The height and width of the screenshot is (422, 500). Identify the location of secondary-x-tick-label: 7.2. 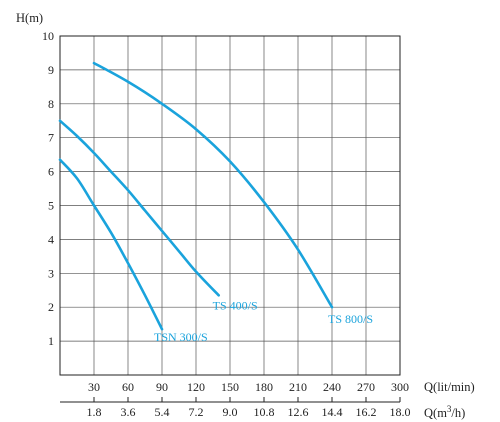
(196, 412).